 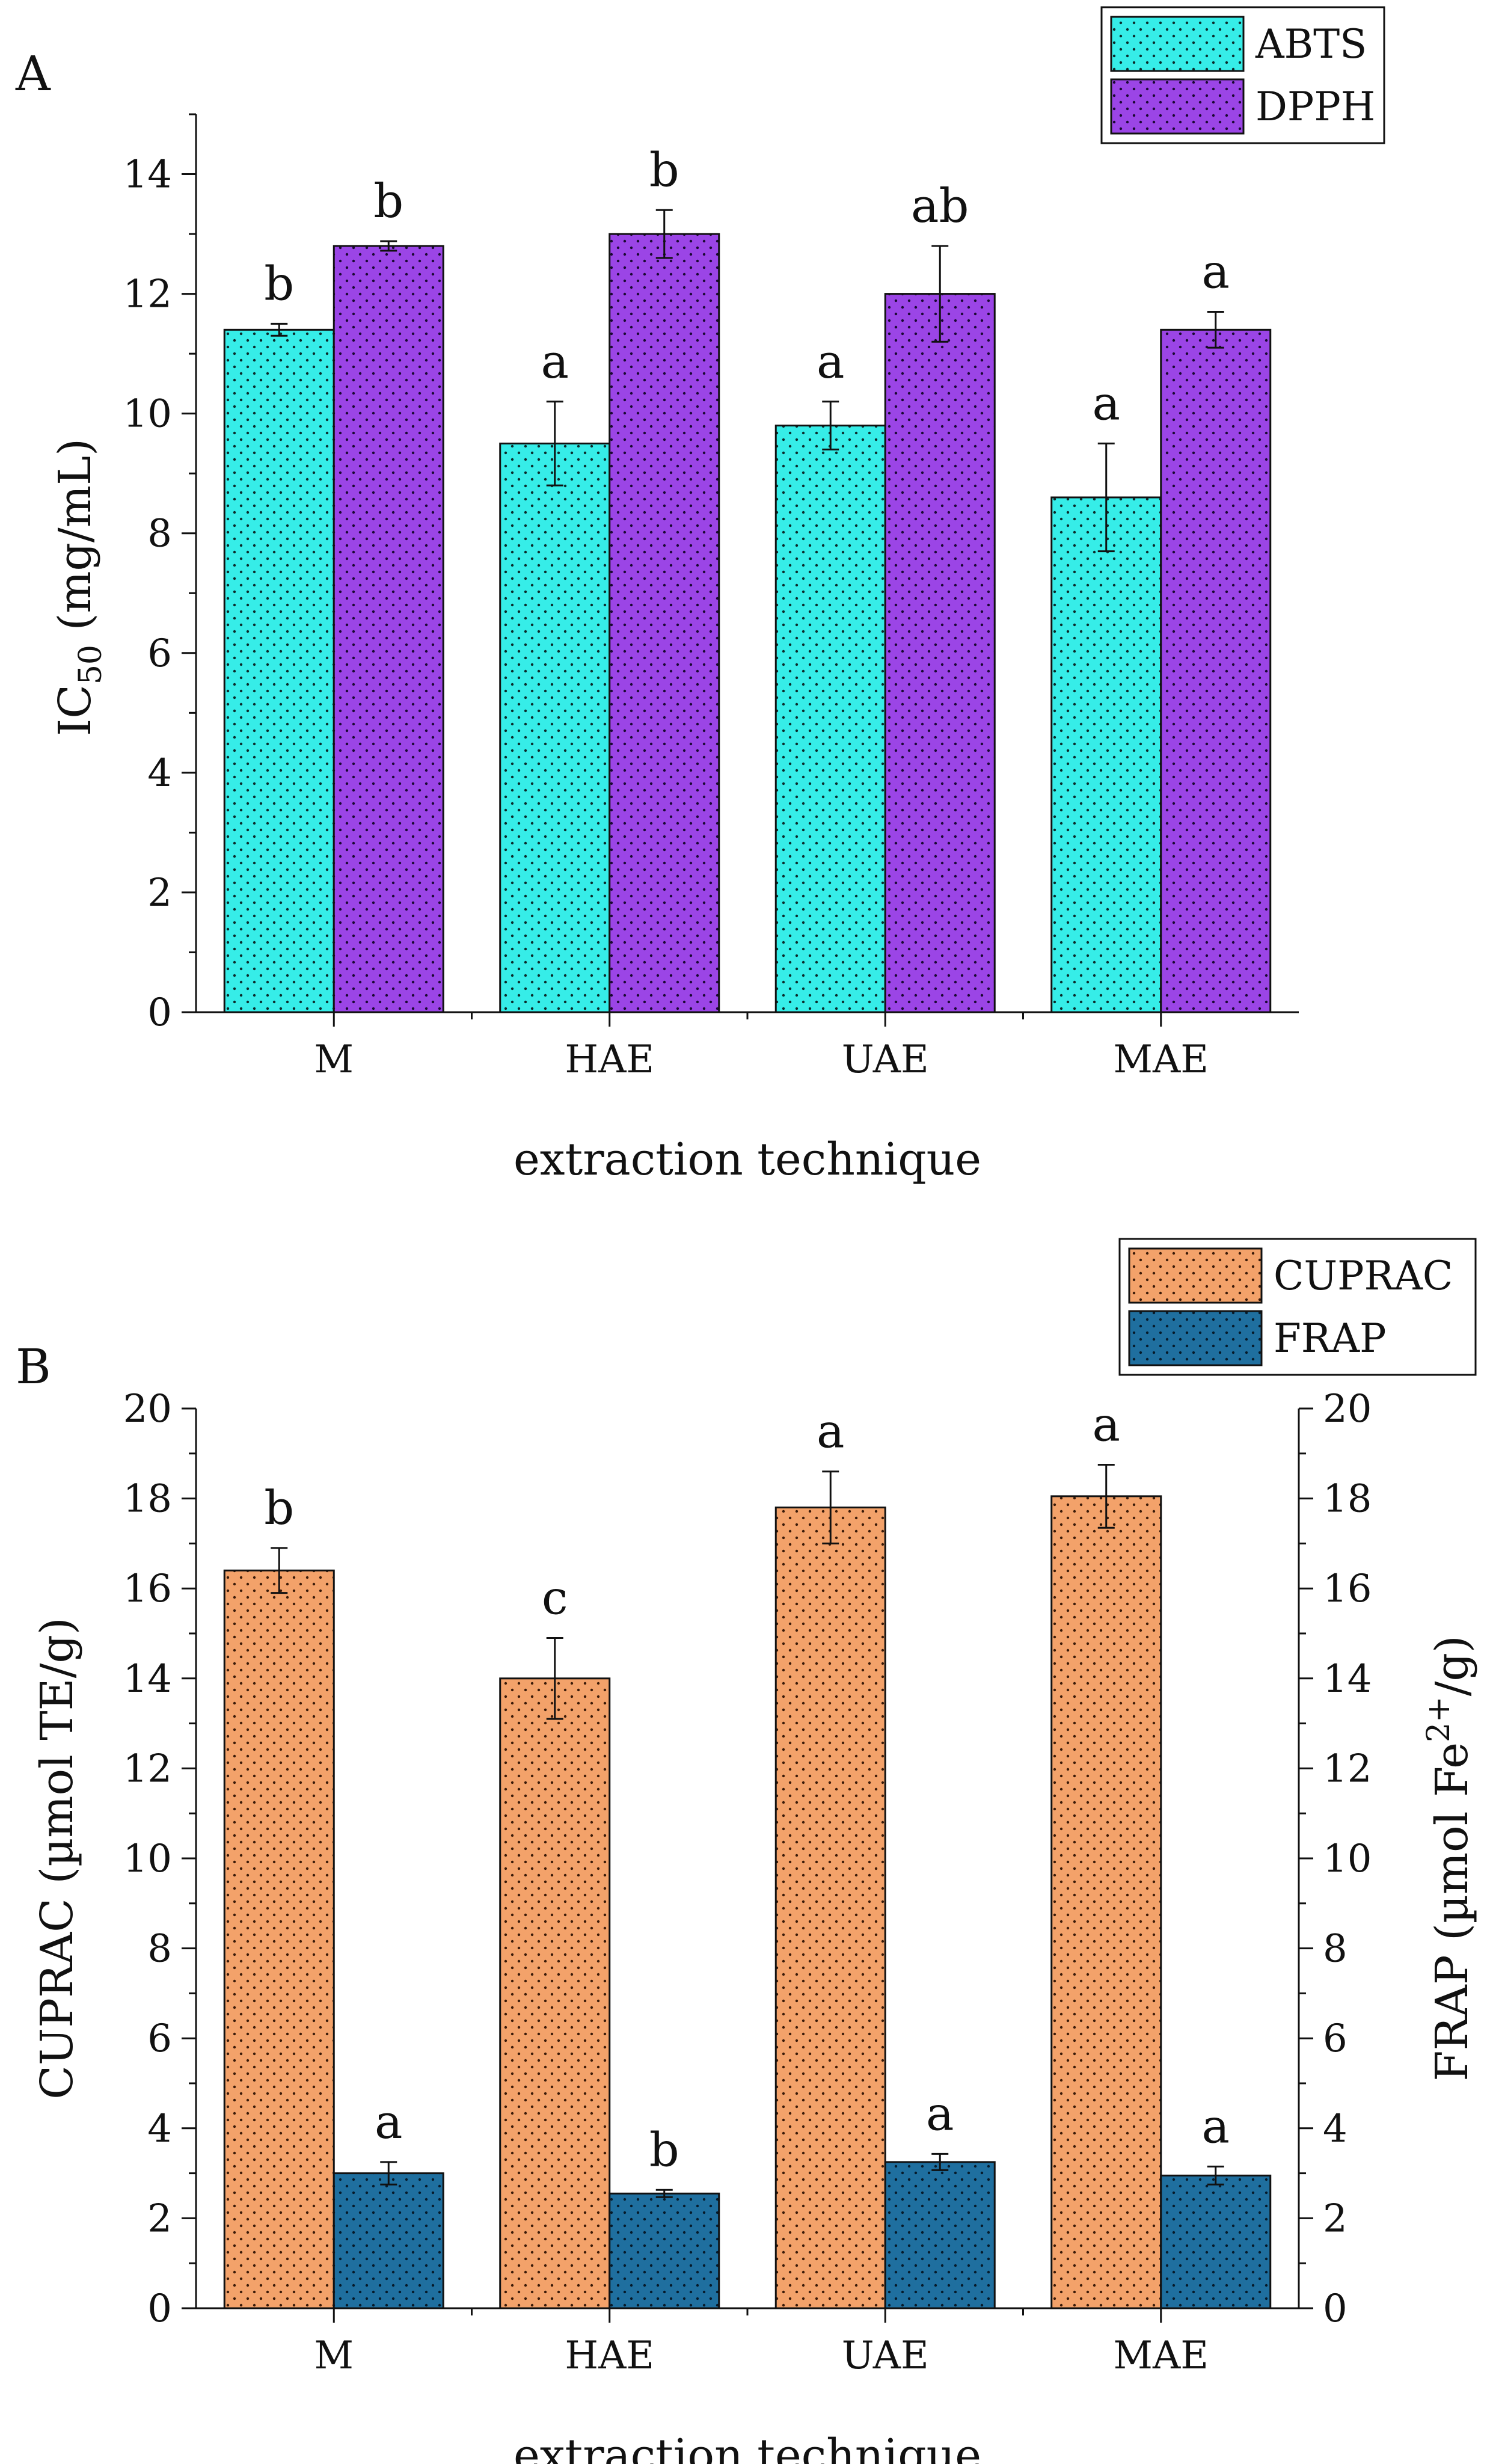 What do you see at coordinates (1177, 106) in the screenshot?
I see `legend-swatch-dpph` at bounding box center [1177, 106].